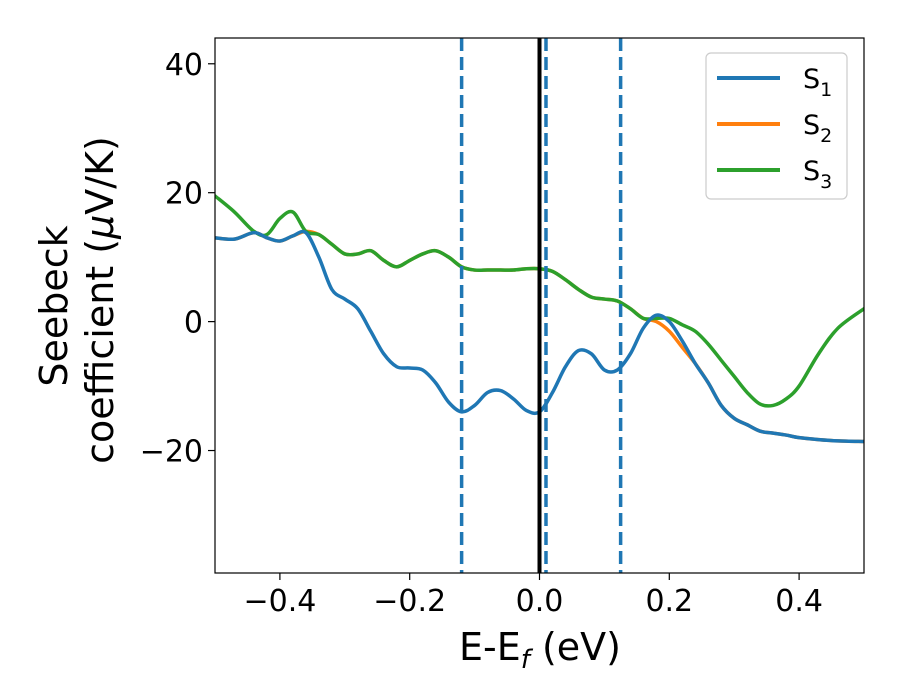  Describe the element at coordinates (541, 305) in the screenshot. I see `reference-lines` at that location.